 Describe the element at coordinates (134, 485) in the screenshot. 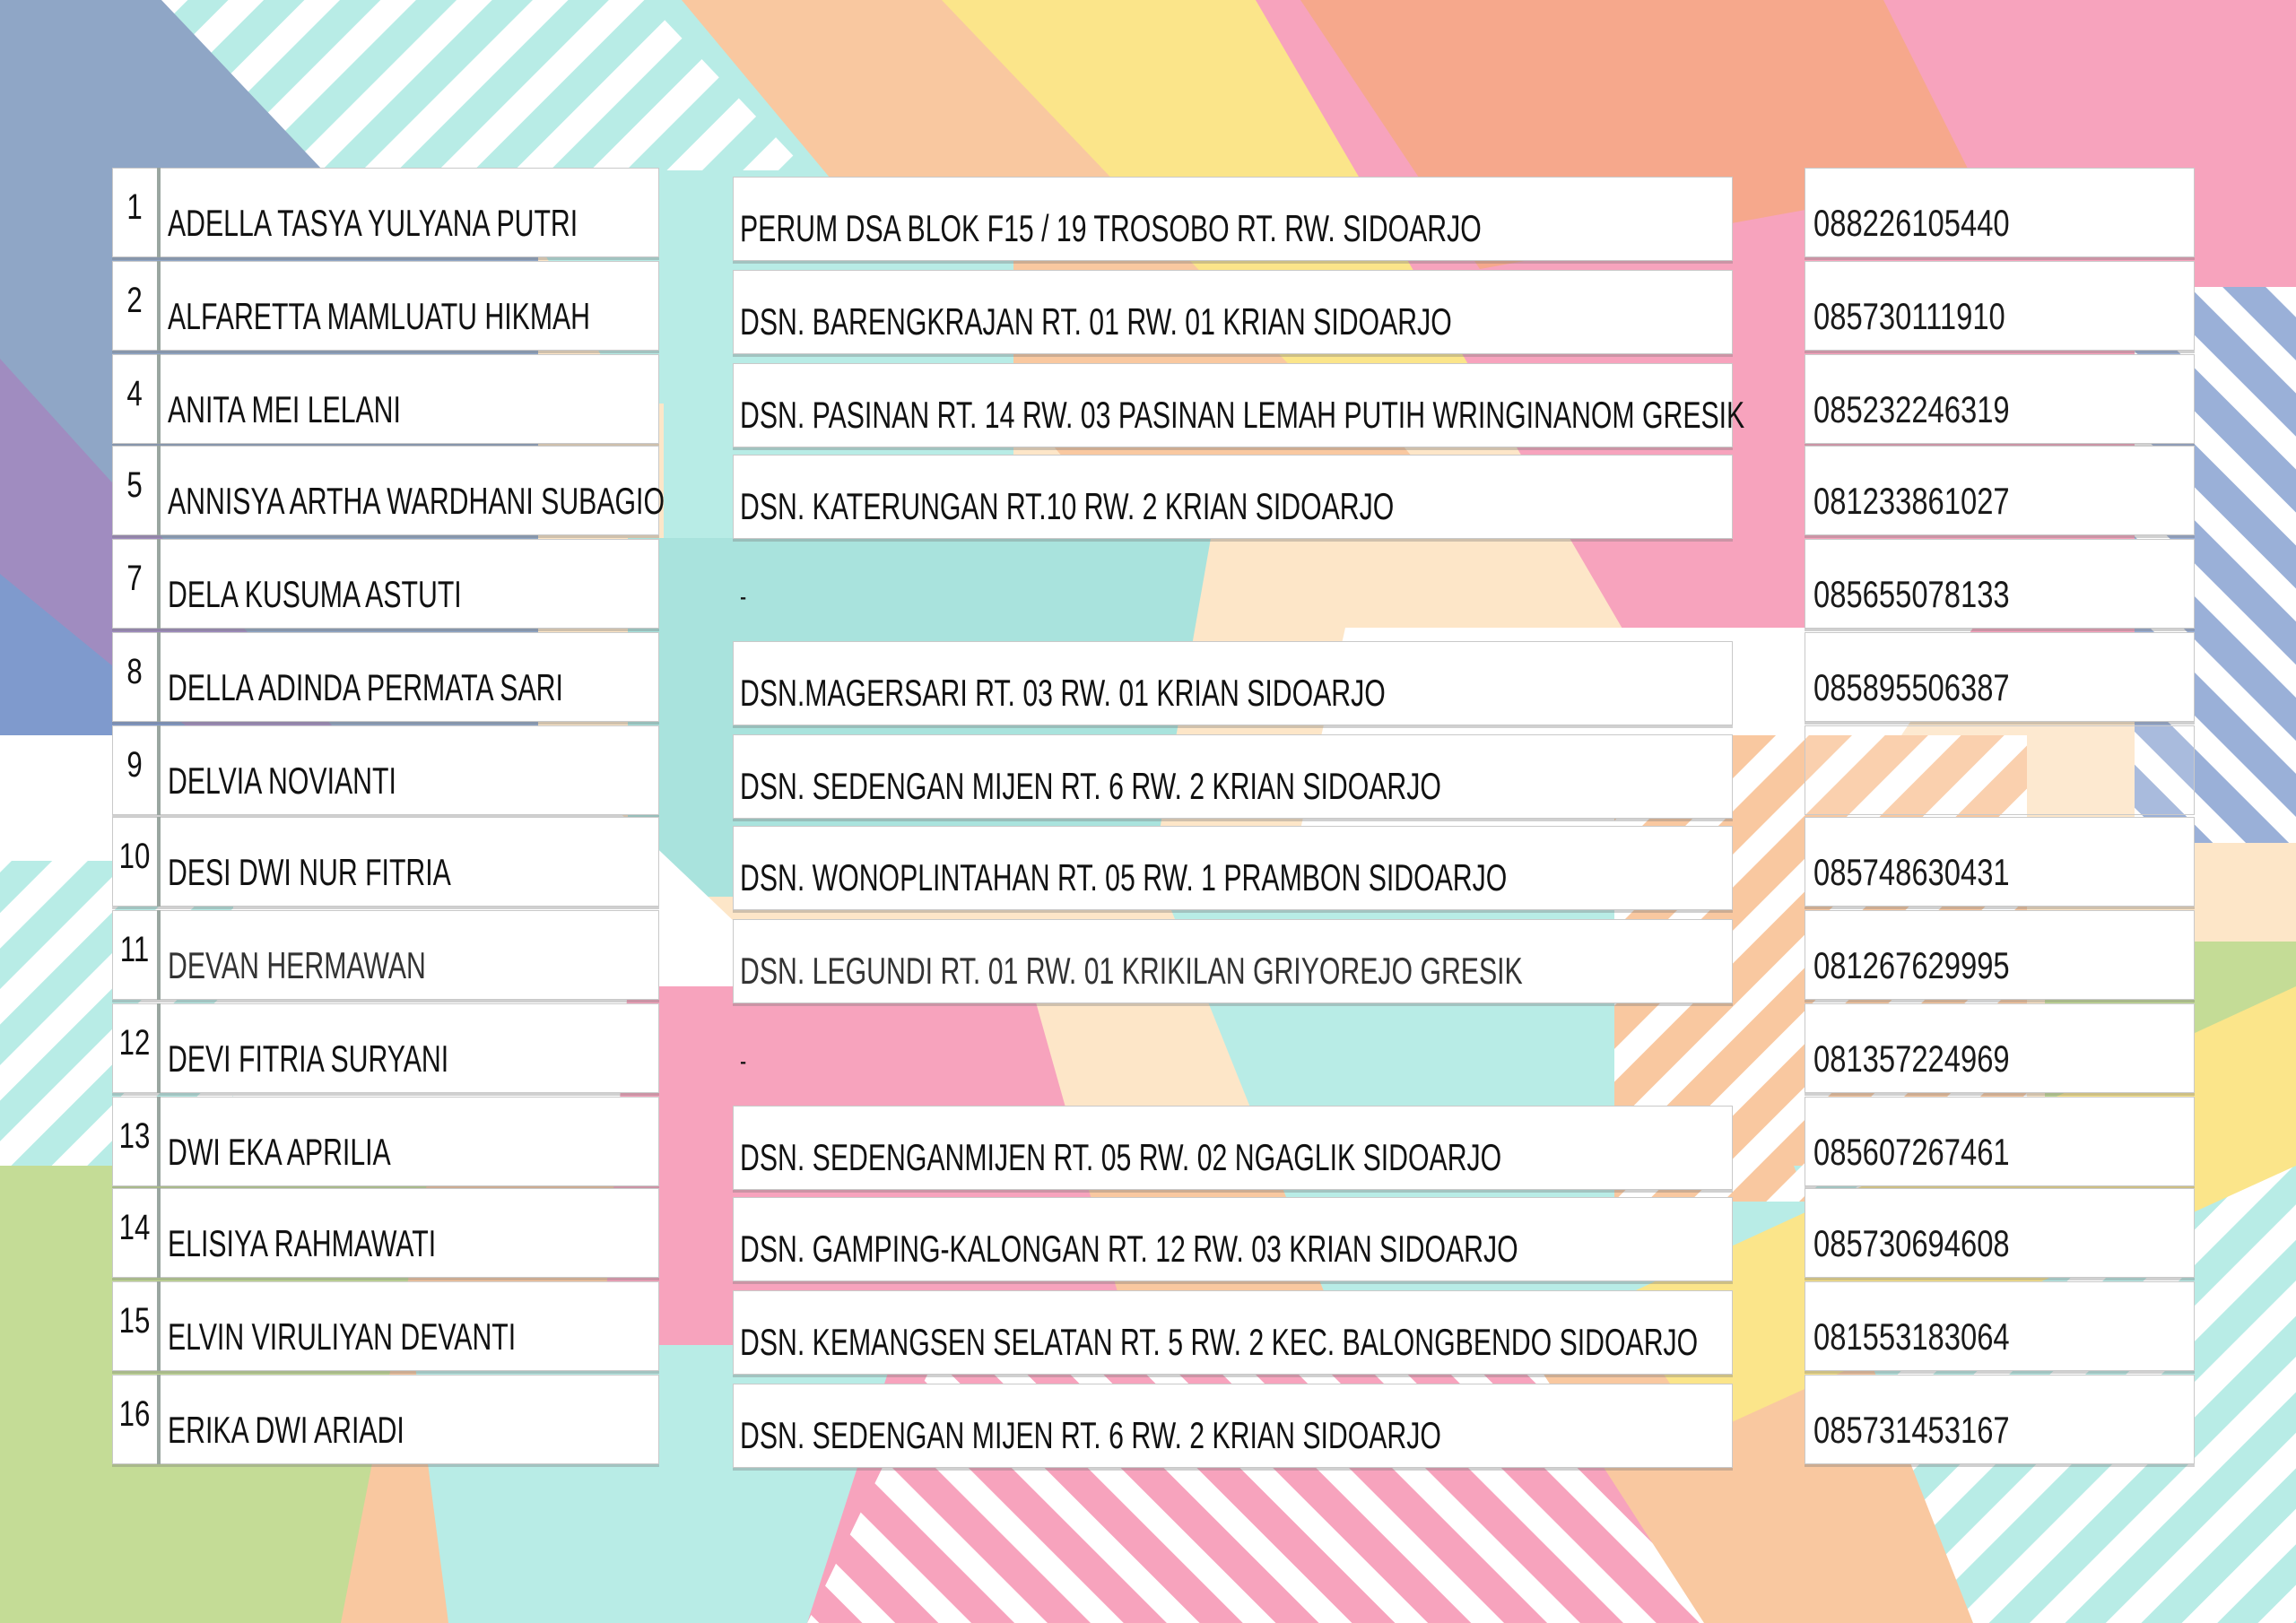

I see `row-number: 5` at that location.